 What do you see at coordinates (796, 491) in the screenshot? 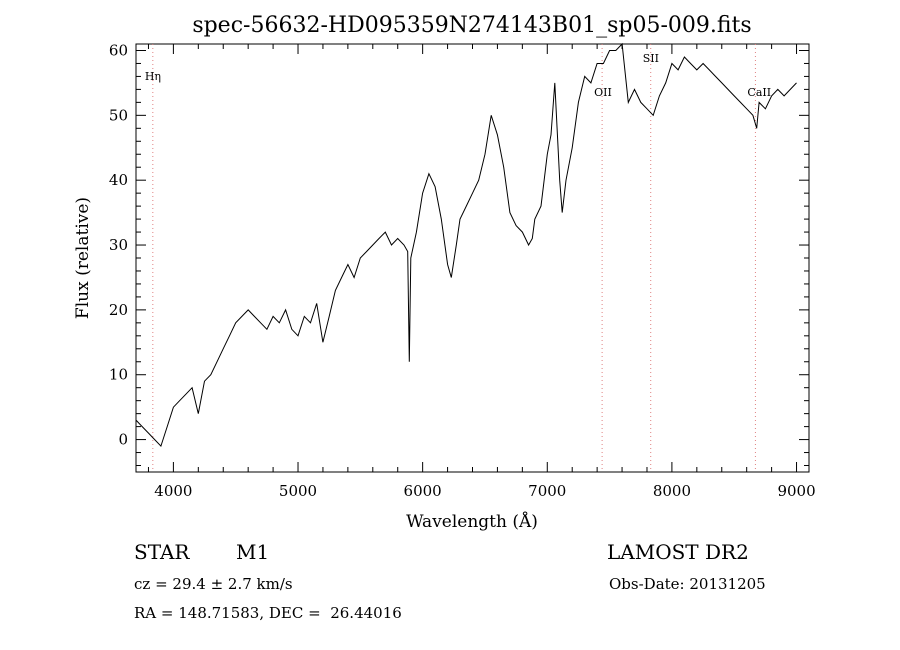
I see `x-tick-label: 9000` at bounding box center [796, 491].